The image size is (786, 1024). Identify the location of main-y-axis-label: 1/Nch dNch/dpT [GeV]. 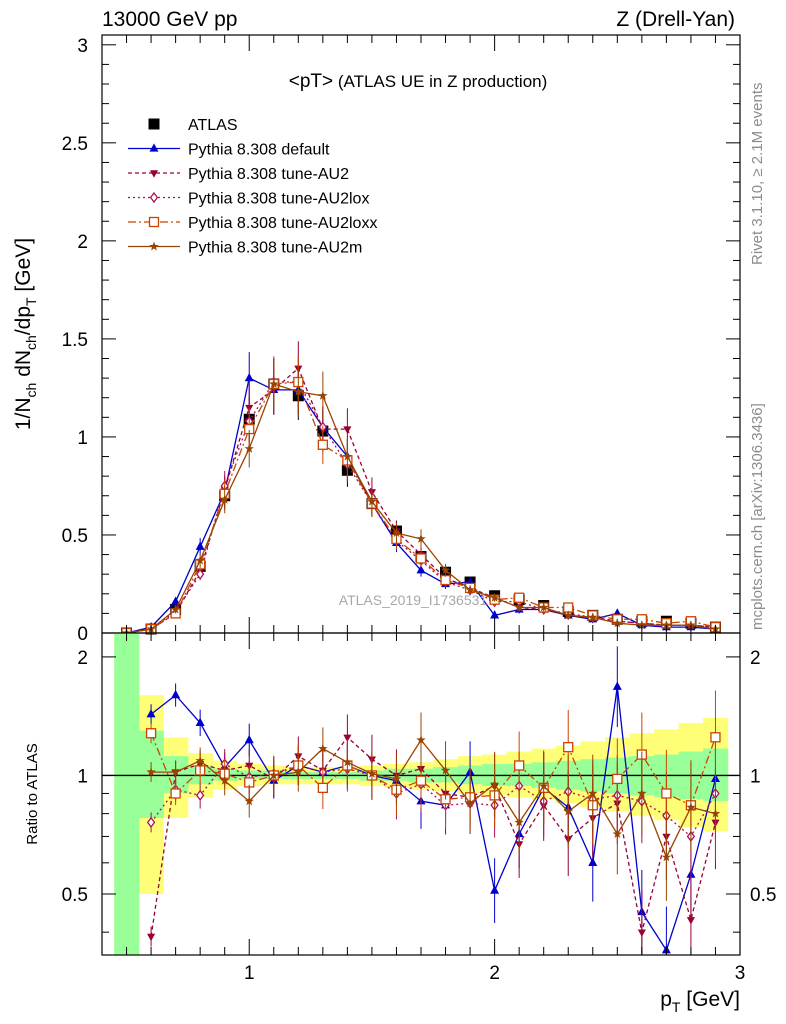
(25, 334).